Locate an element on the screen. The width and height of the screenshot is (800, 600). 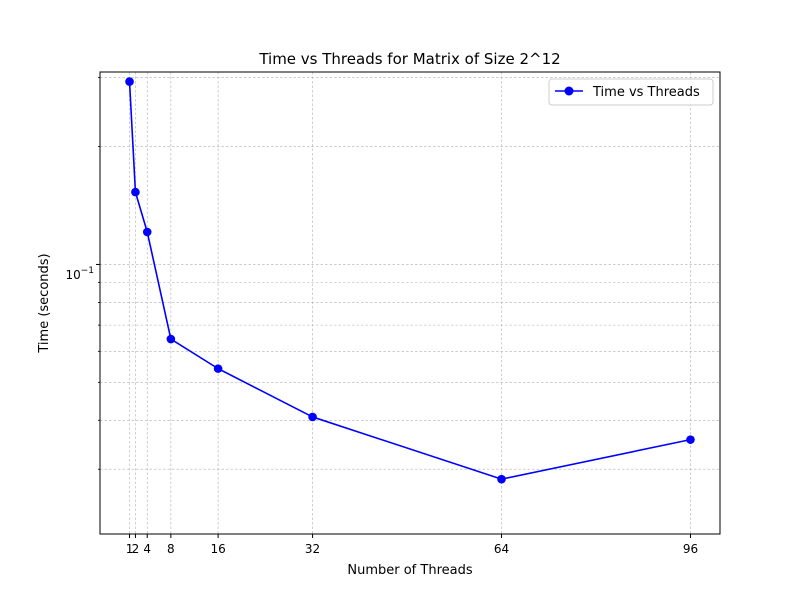
legend-entry-label: Time vs Threads is located at coordinates (646, 92).